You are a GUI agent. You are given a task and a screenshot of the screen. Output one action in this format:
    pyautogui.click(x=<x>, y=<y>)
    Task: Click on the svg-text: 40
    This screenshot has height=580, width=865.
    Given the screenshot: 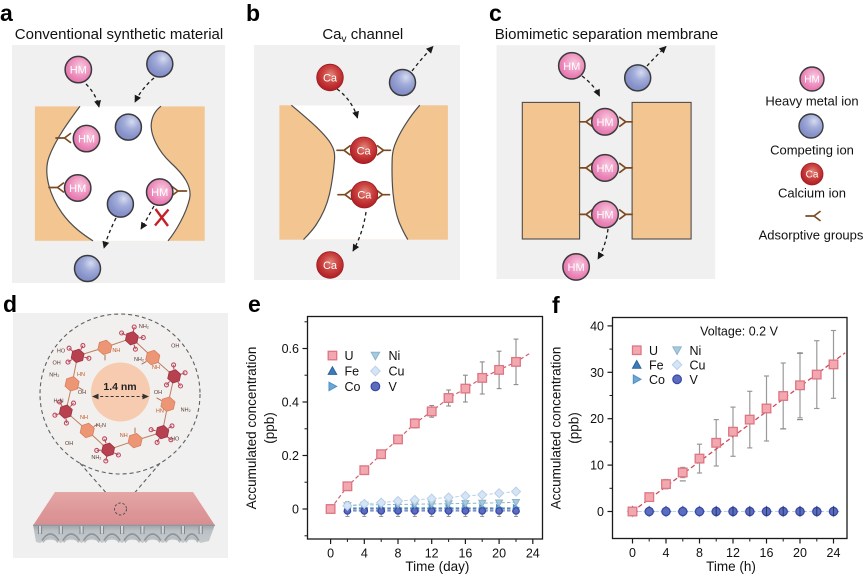 What is the action you would take?
    pyautogui.click(x=597, y=326)
    